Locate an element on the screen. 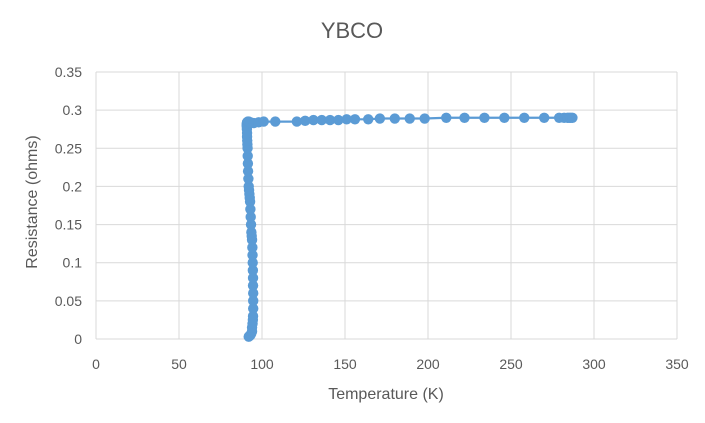 This screenshot has width=705, height=423. y-tick-label: 0.1 is located at coordinates (73, 263).